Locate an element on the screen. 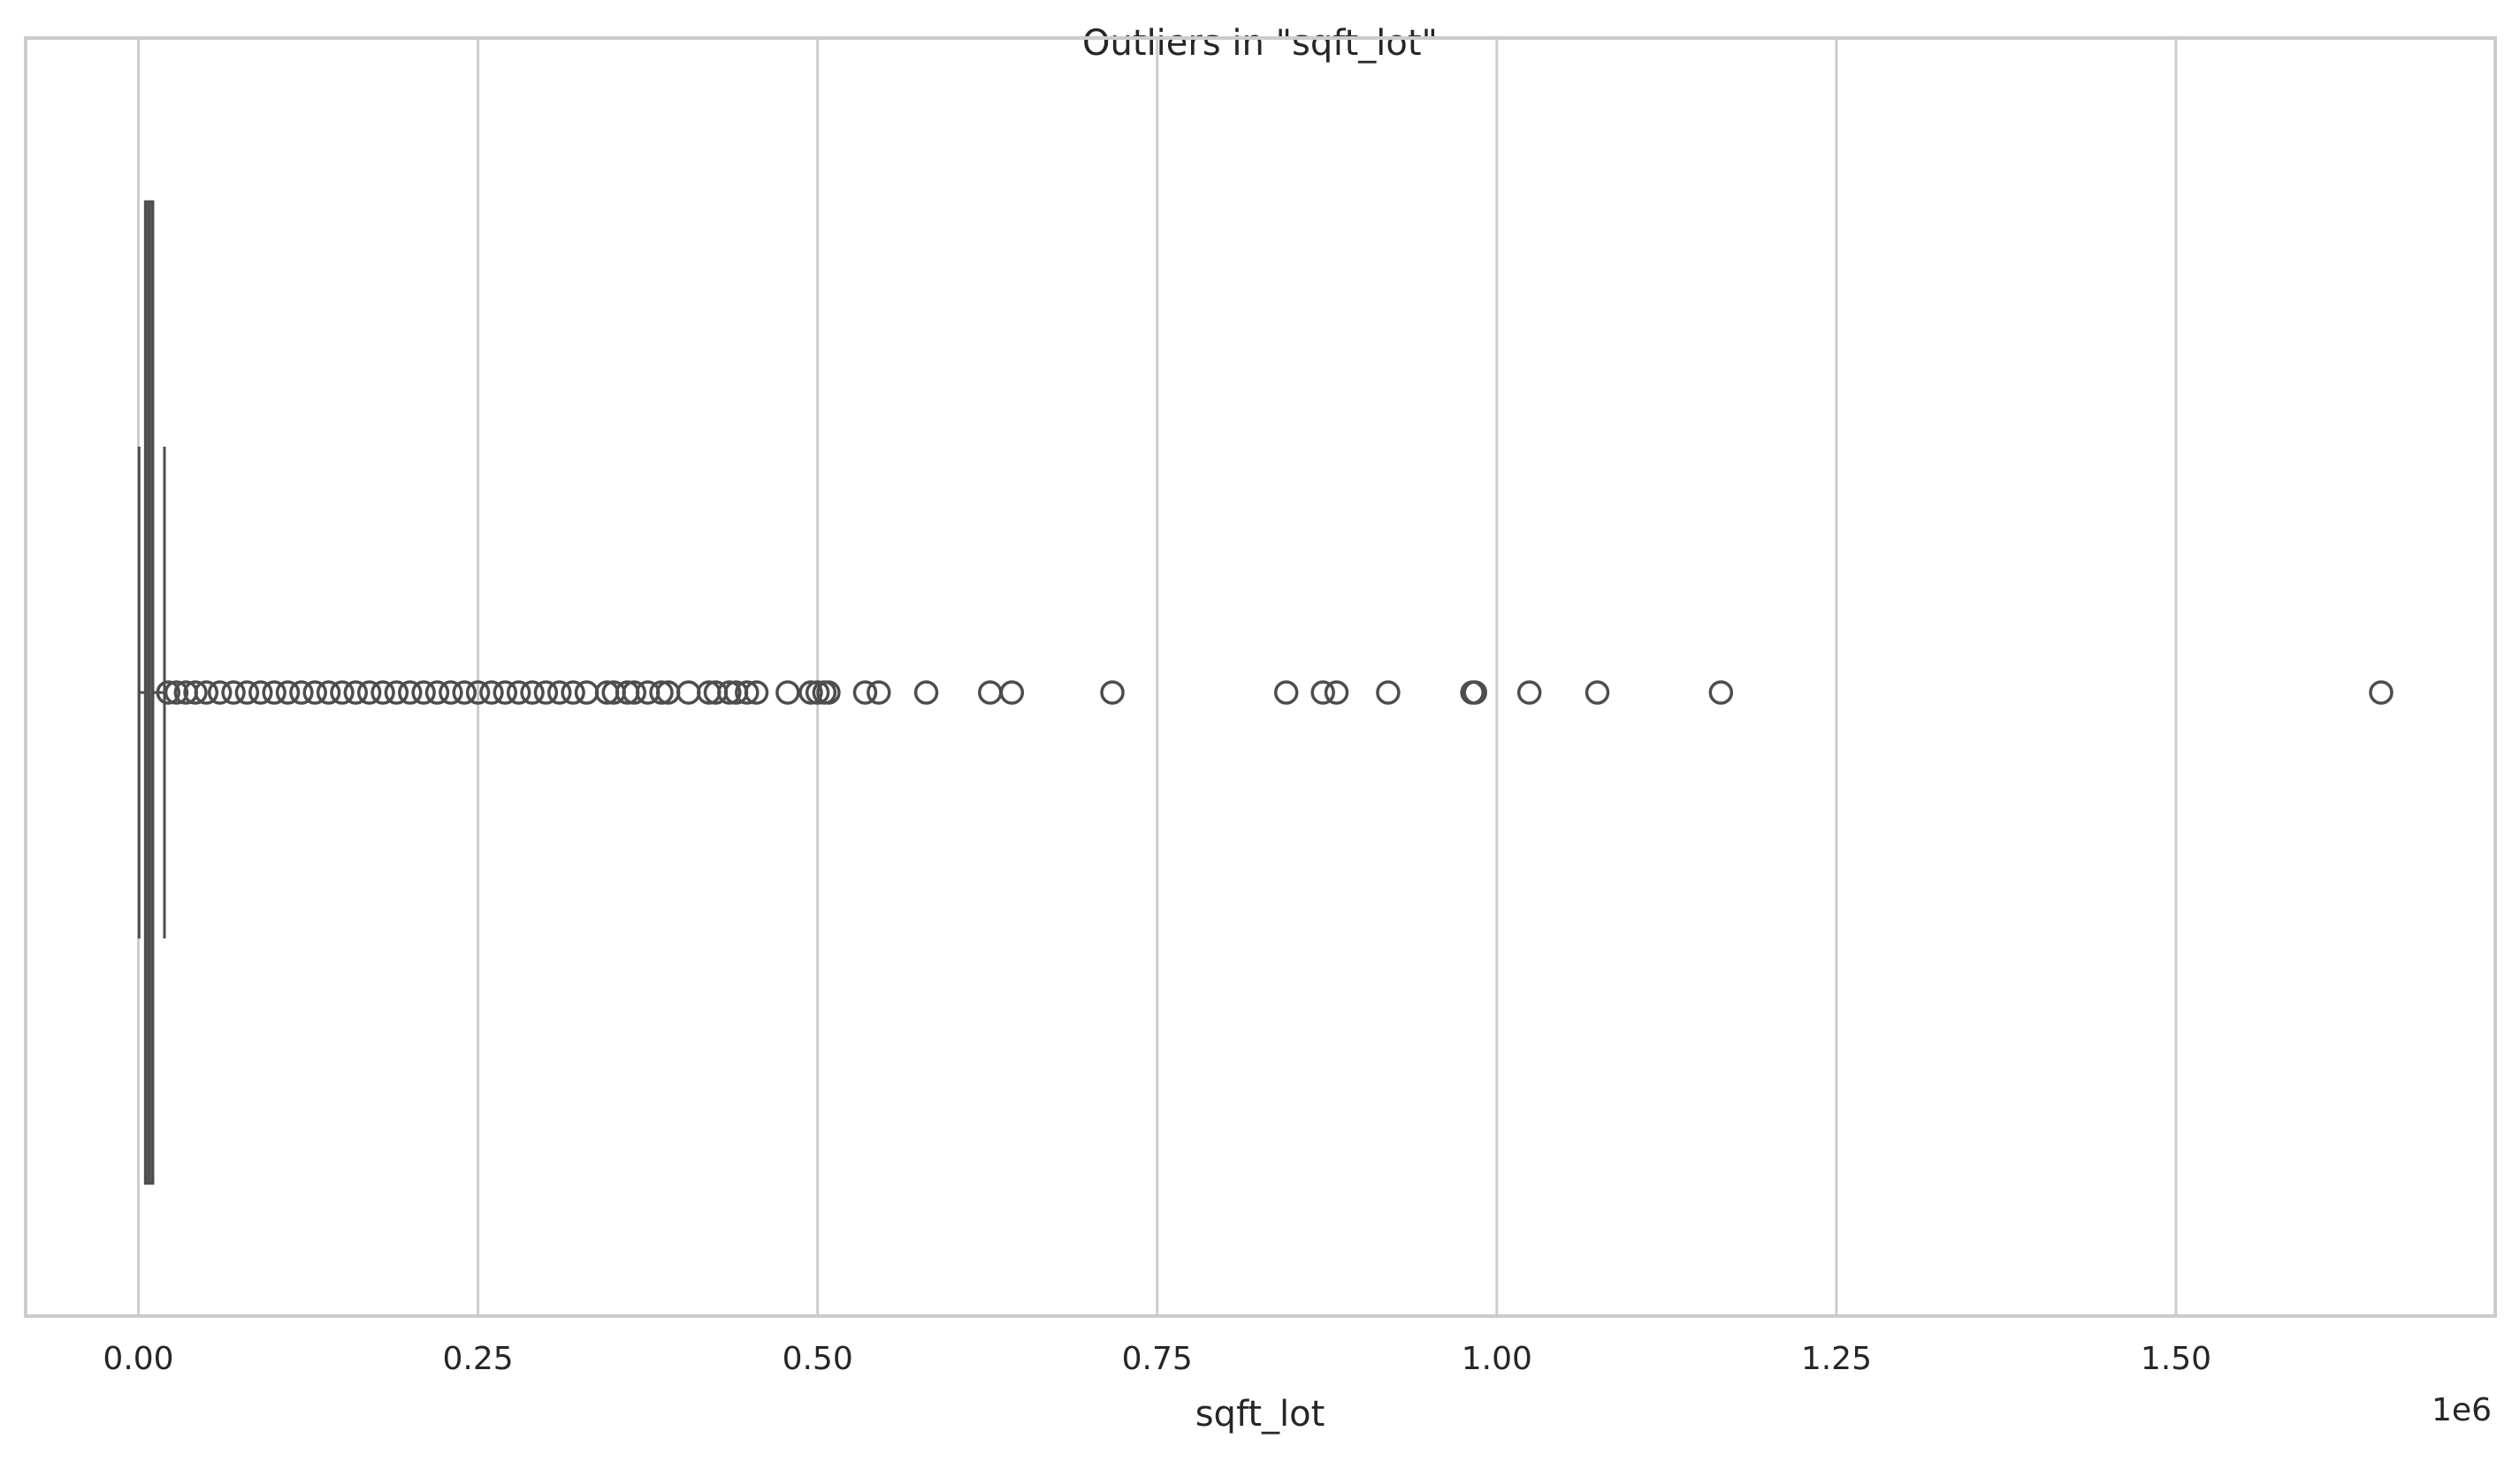 This screenshot has height=1462, width=2520. x-tick-label: 1.00 is located at coordinates (1497, 1359).